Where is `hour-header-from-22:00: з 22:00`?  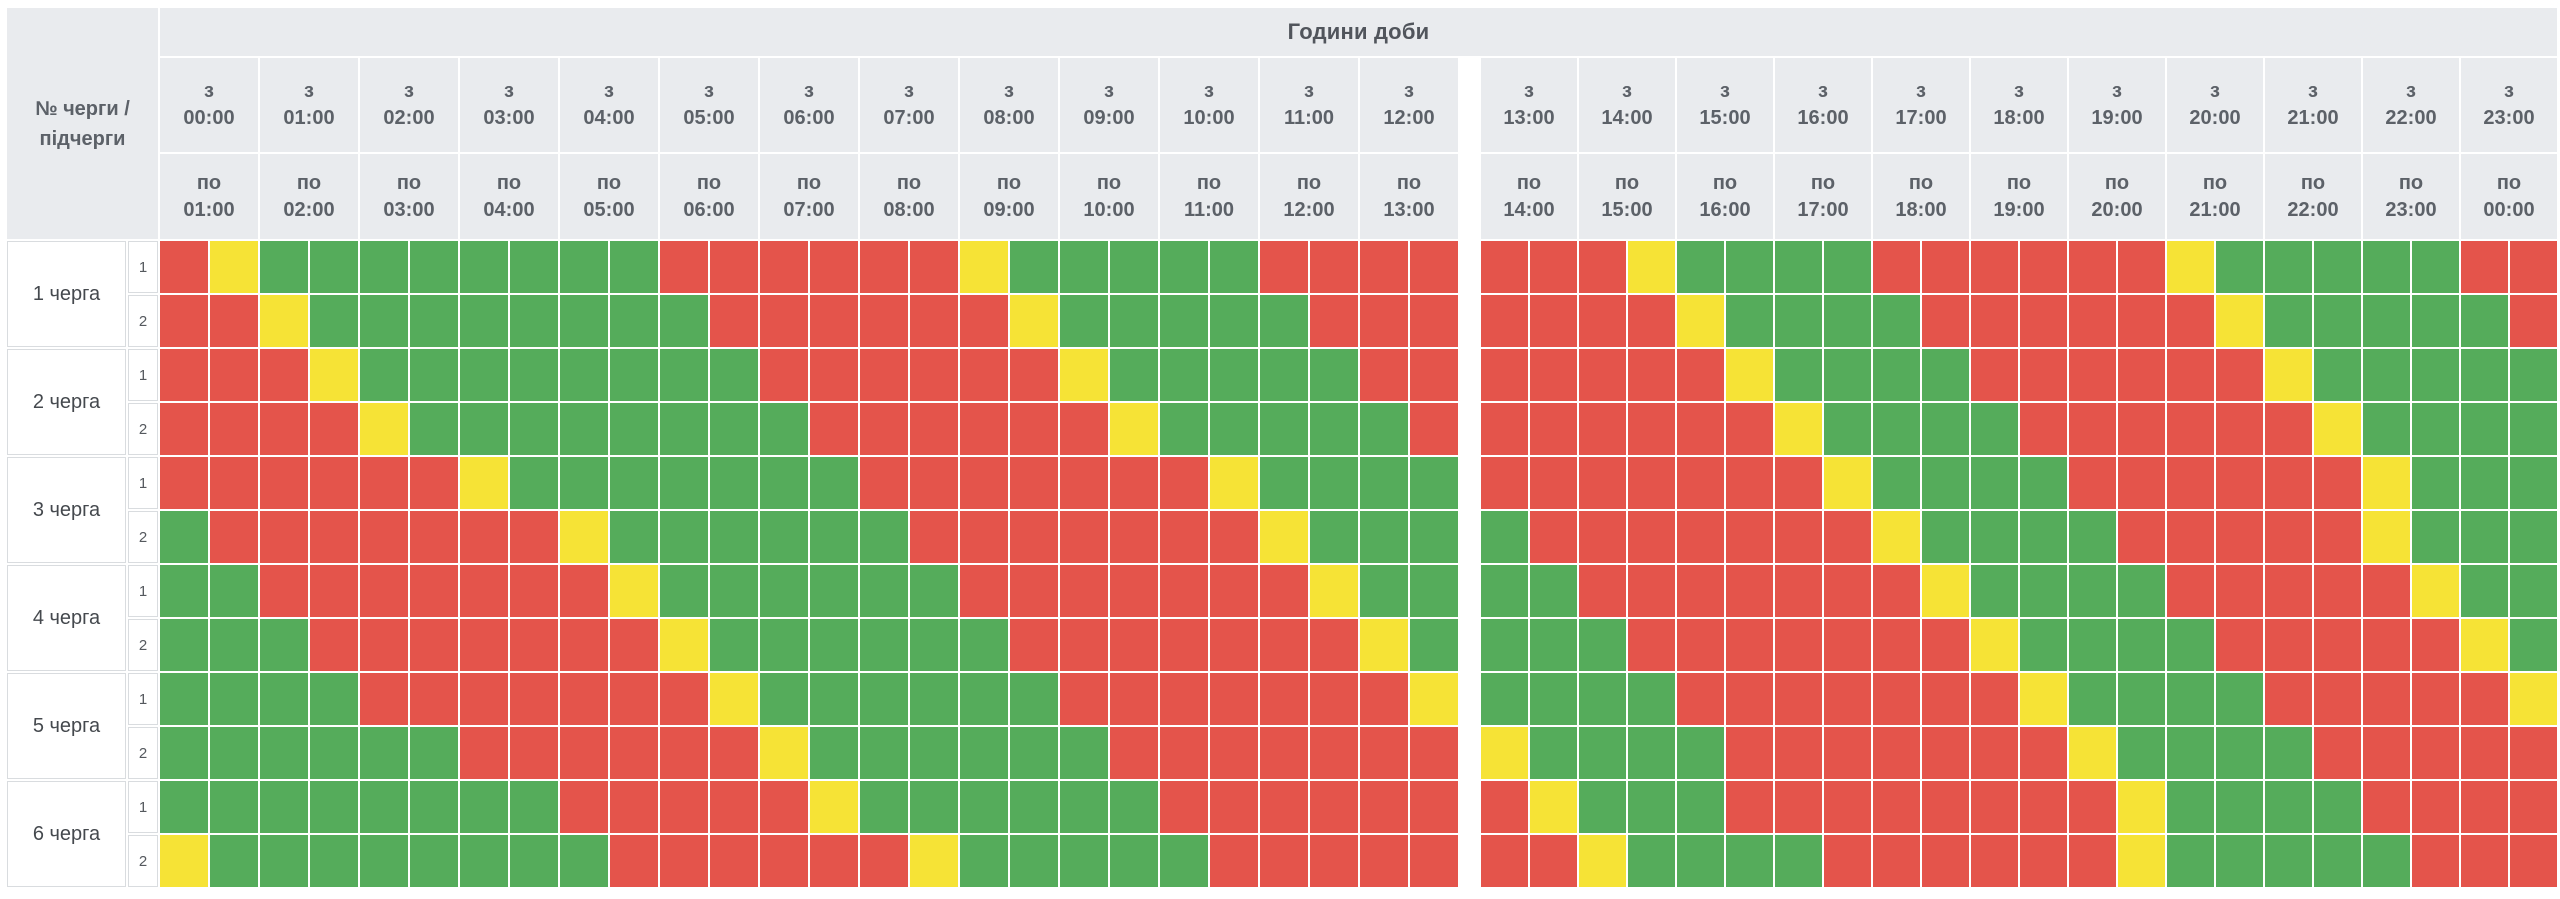 hour-header-from-22:00: з 22:00 is located at coordinates (2411, 105).